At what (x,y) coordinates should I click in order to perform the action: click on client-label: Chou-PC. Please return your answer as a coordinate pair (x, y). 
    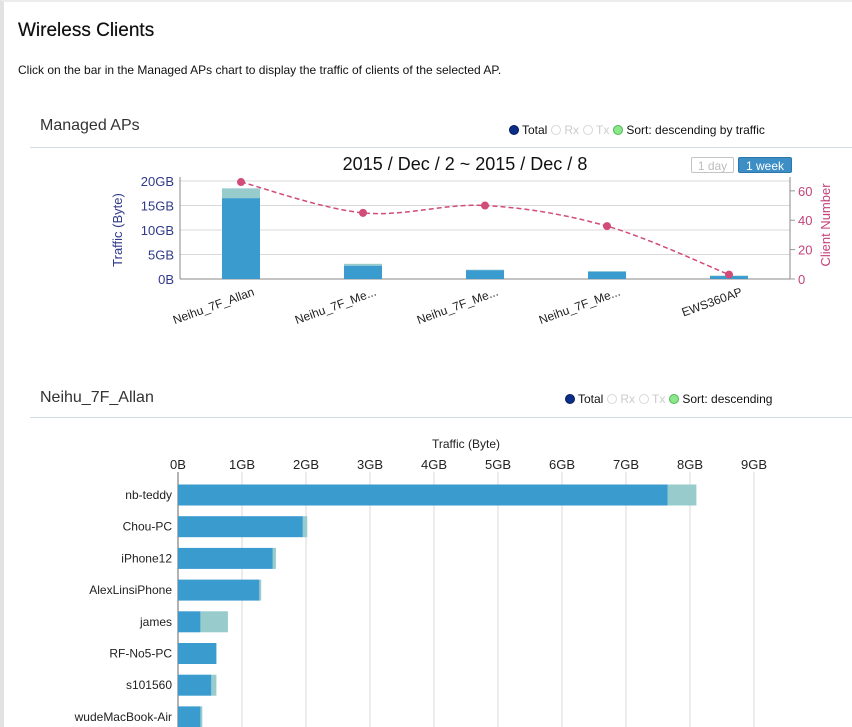
    Looking at the image, I should click on (148, 527).